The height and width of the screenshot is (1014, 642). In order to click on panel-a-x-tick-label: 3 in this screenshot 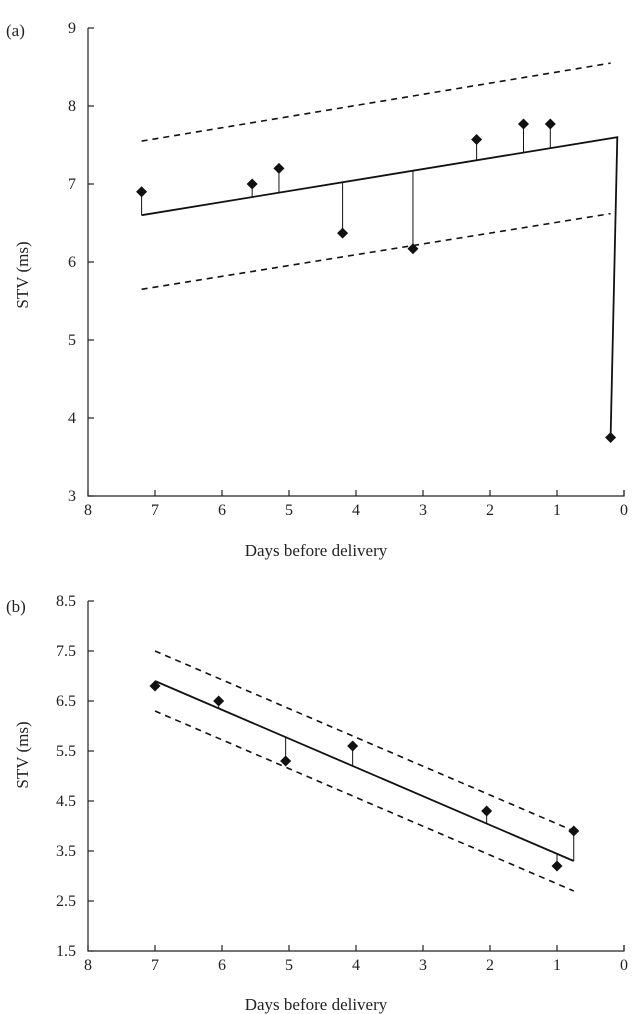, I will do `click(423, 510)`.